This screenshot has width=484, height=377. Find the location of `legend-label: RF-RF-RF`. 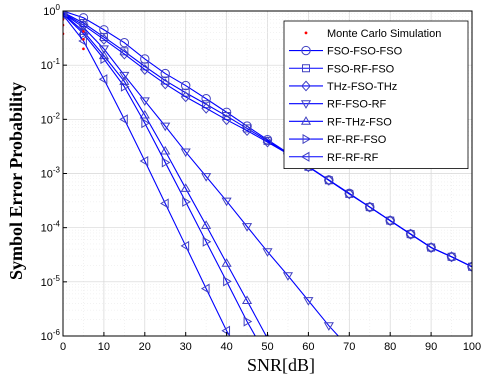

legend-label: RF-RF-RF is located at coordinates (353, 158).